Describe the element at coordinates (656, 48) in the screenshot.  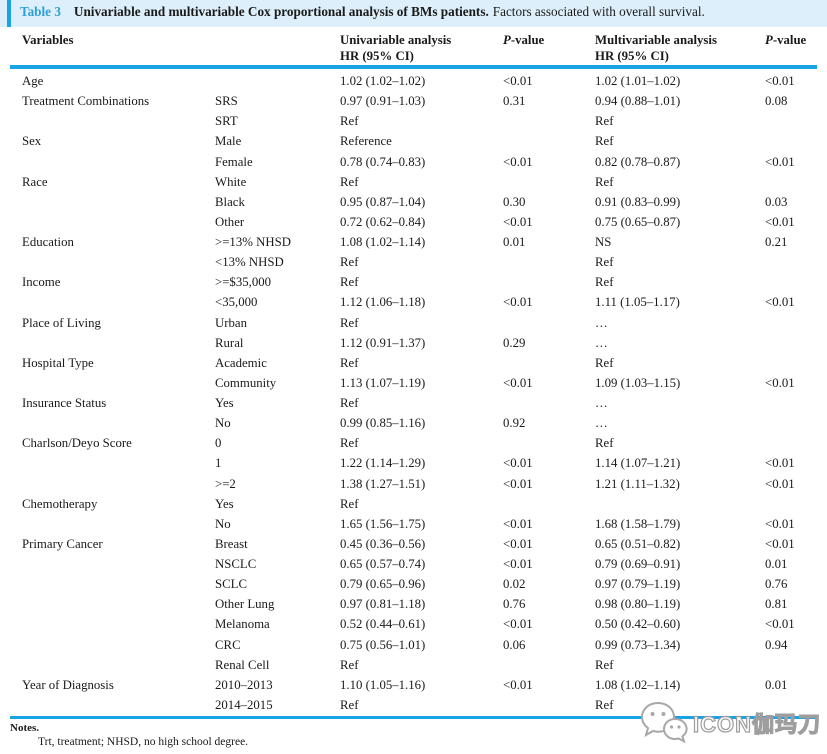
I see `header-multivariable-analysis: Multivariable analysis HR (95% CI)` at that location.